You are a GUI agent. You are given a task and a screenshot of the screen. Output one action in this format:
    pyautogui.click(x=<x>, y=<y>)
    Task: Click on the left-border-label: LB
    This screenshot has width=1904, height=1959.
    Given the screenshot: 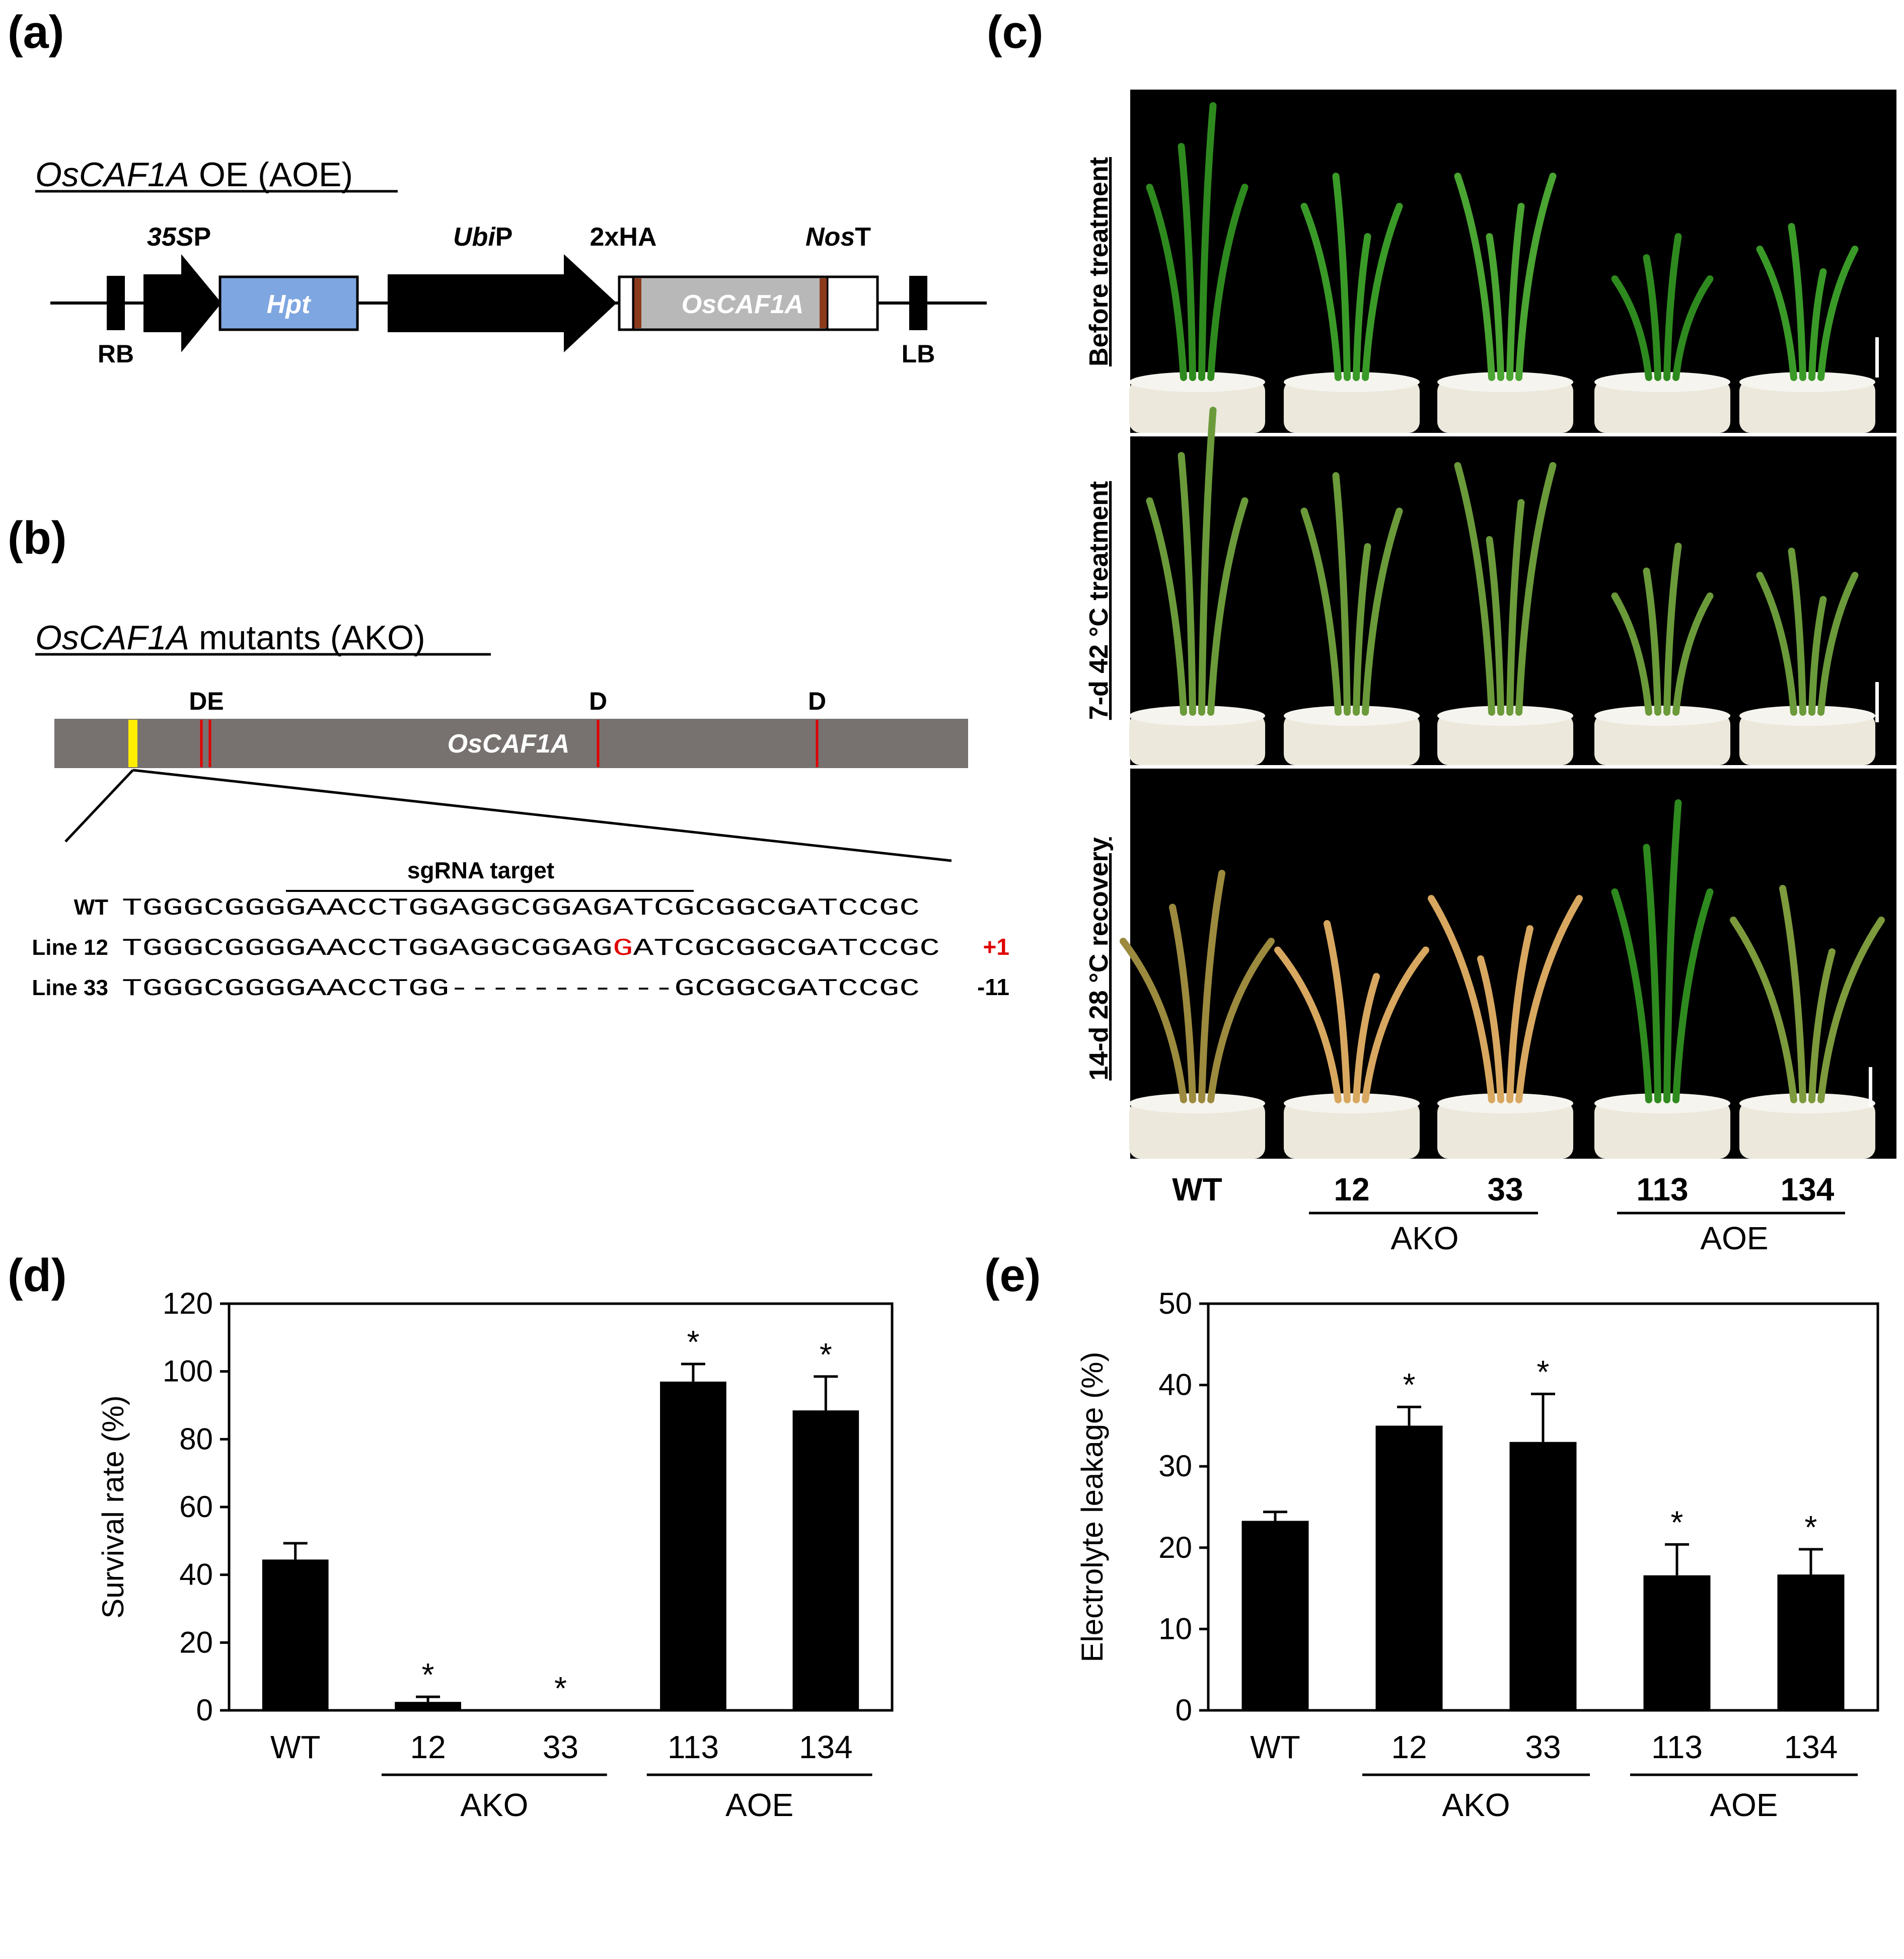 What is the action you would take?
    pyautogui.click(x=918, y=354)
    